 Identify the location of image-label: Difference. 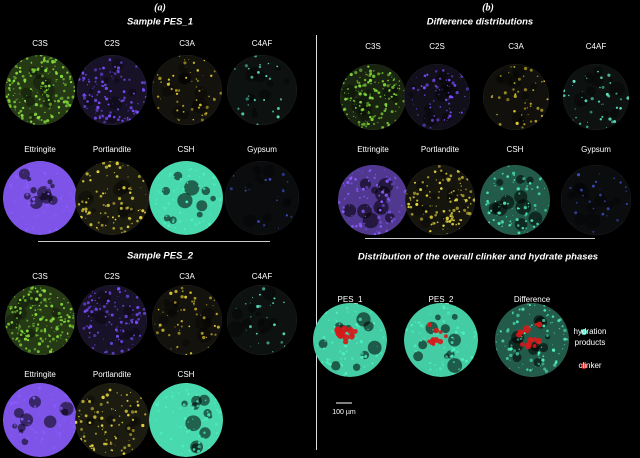
(532, 299).